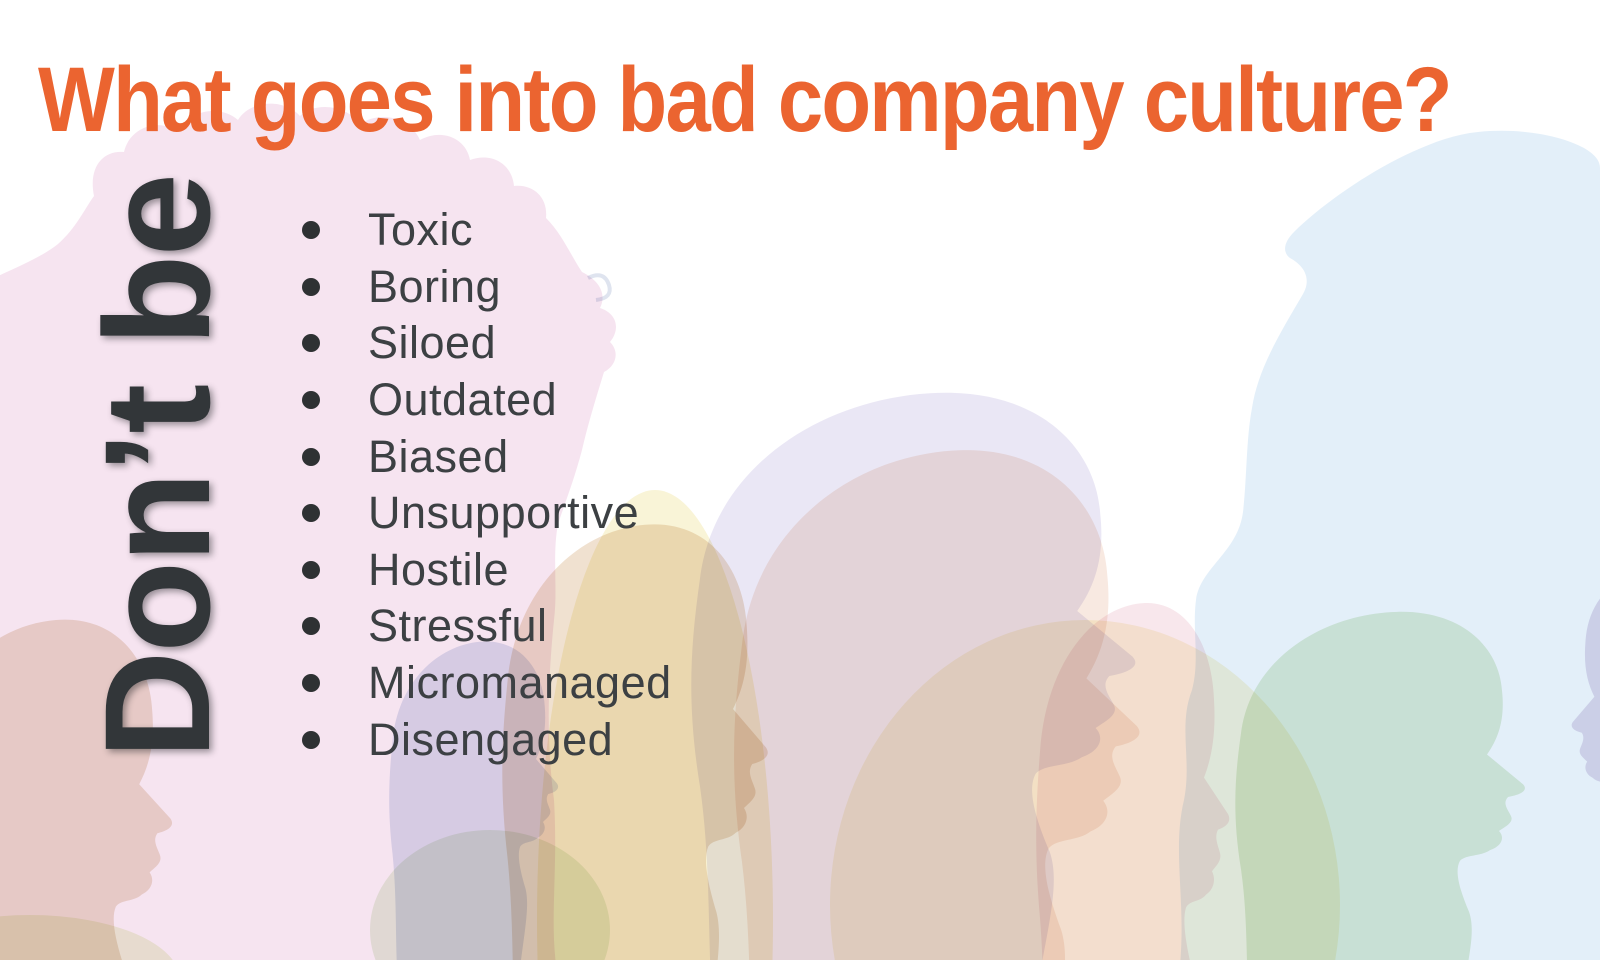  I want to click on curl-detail-icon, so click(599, 287).